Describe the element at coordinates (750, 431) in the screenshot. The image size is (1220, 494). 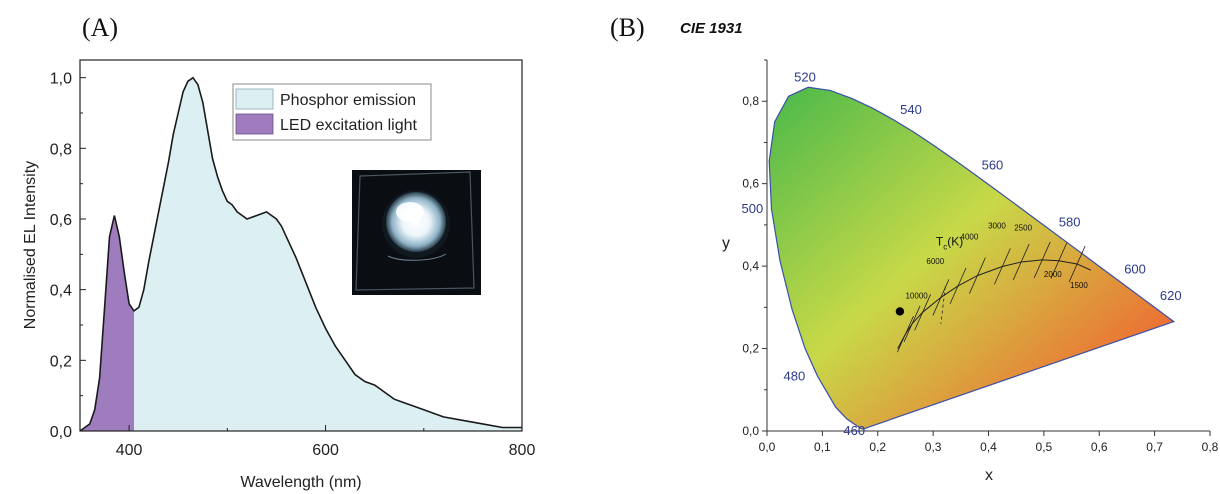
I see `cie-y-tick-label: 0,0` at that location.